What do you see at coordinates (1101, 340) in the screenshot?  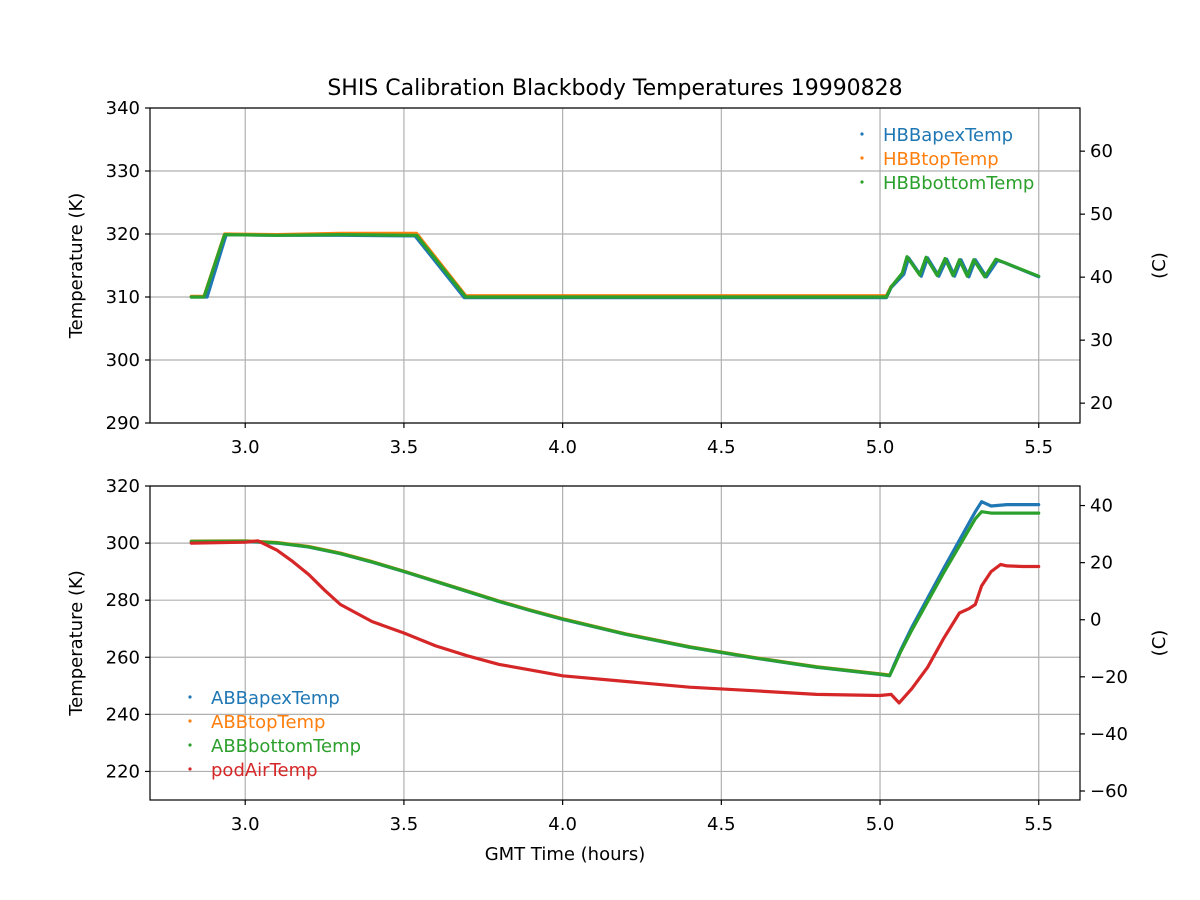 I see `y-right-tick-label: 30` at bounding box center [1101, 340].